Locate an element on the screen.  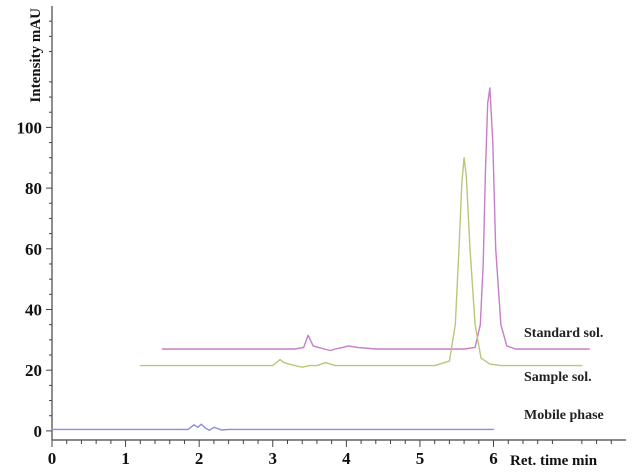
labels-layer: Standard sol. Sample sol. Mobile phase is located at coordinates (564, 374).